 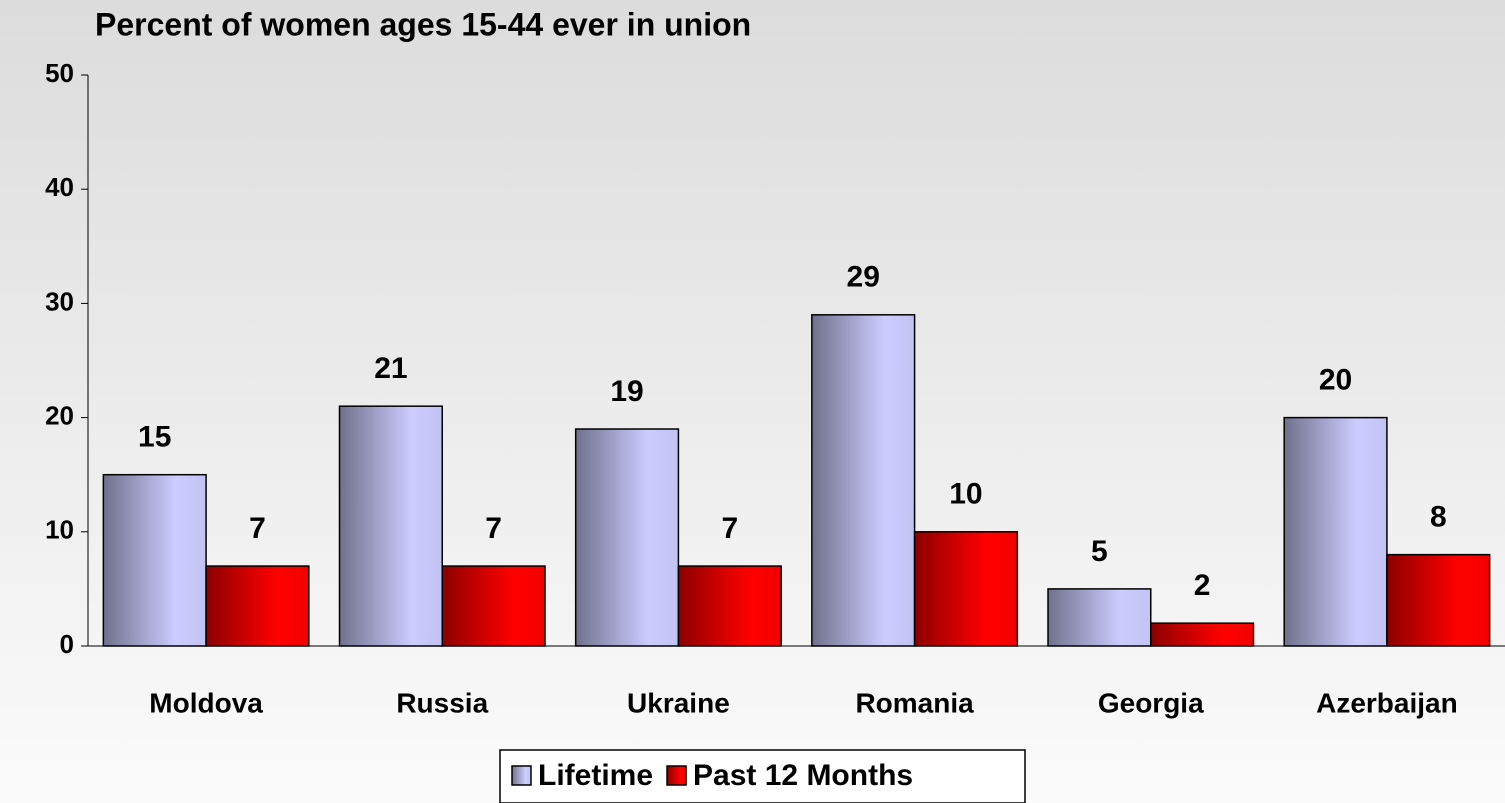 What do you see at coordinates (154, 437) in the screenshot?
I see `data-label: 15` at bounding box center [154, 437].